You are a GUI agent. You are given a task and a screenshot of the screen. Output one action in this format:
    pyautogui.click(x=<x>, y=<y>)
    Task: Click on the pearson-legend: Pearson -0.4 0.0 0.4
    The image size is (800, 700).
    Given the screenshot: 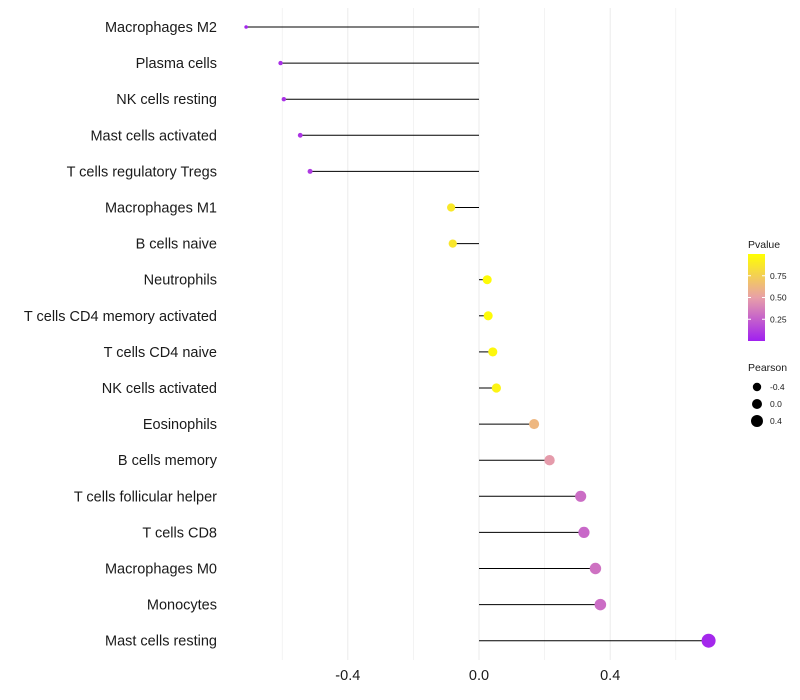 What is the action you would take?
    pyautogui.click(x=767, y=394)
    